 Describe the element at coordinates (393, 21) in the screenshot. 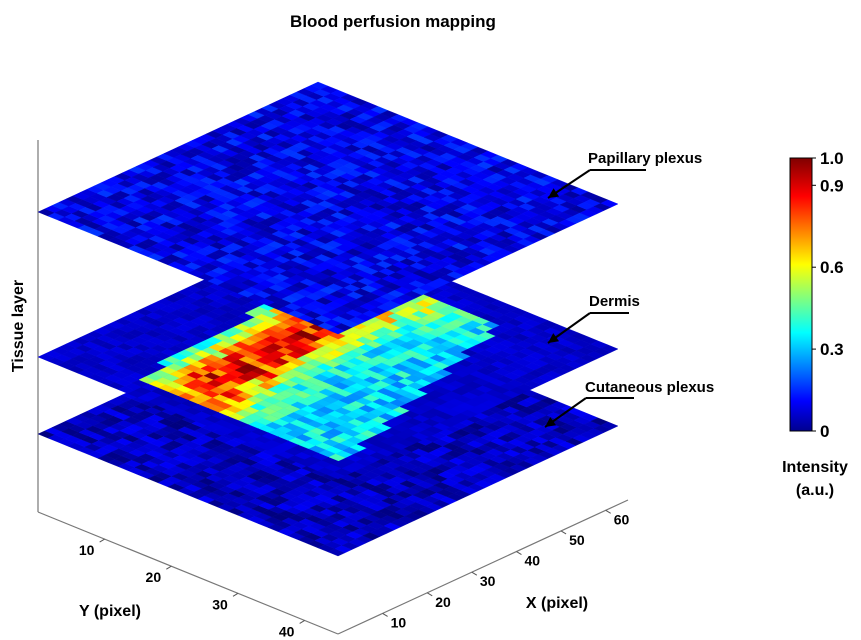

I see `chart-title: Blood perfusion mapping` at that location.